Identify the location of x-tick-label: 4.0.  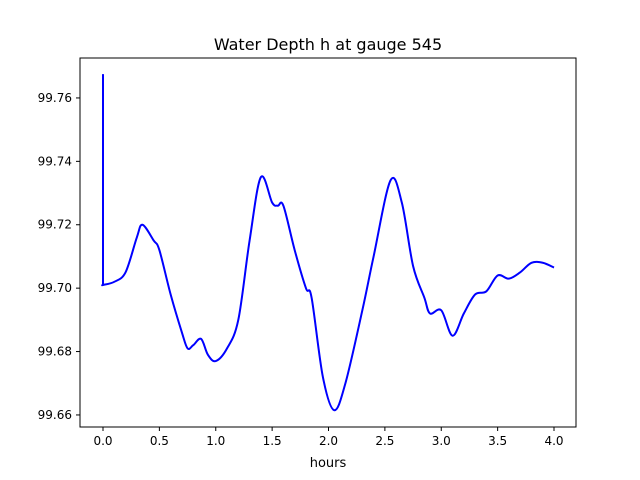
(553, 441).